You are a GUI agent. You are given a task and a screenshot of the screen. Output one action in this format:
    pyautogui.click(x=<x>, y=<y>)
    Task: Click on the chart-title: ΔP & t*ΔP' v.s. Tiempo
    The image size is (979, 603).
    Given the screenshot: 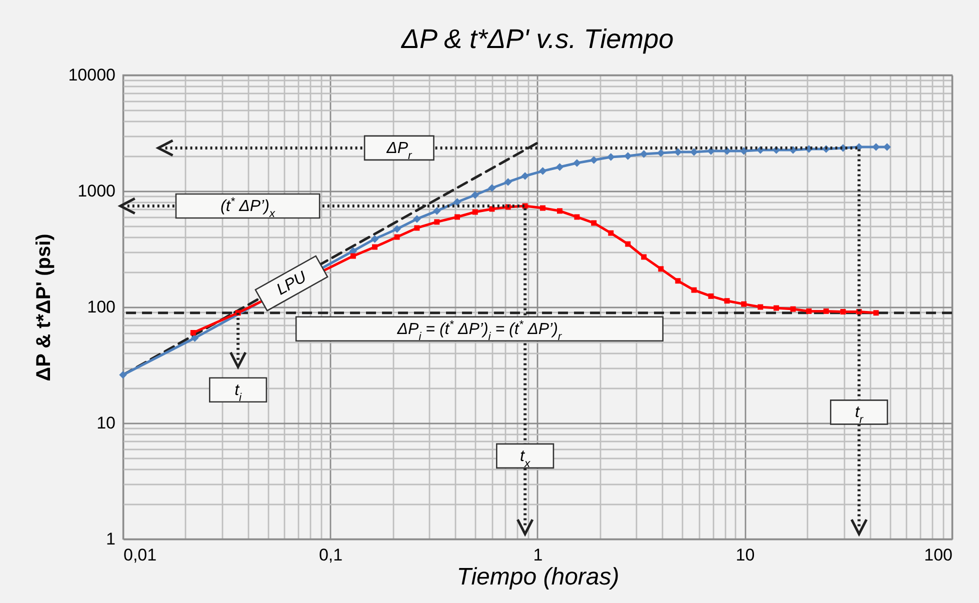 What is the action you would take?
    pyautogui.click(x=537, y=39)
    